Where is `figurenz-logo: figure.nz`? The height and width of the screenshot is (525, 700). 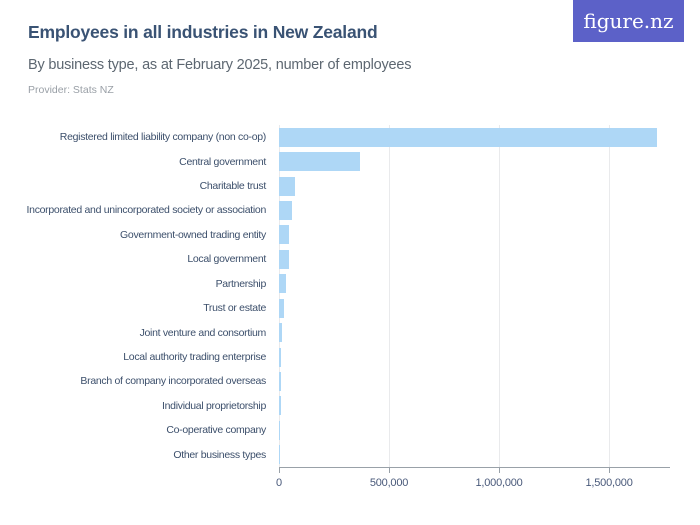 figurenz-logo: figure.nz is located at coordinates (628, 21).